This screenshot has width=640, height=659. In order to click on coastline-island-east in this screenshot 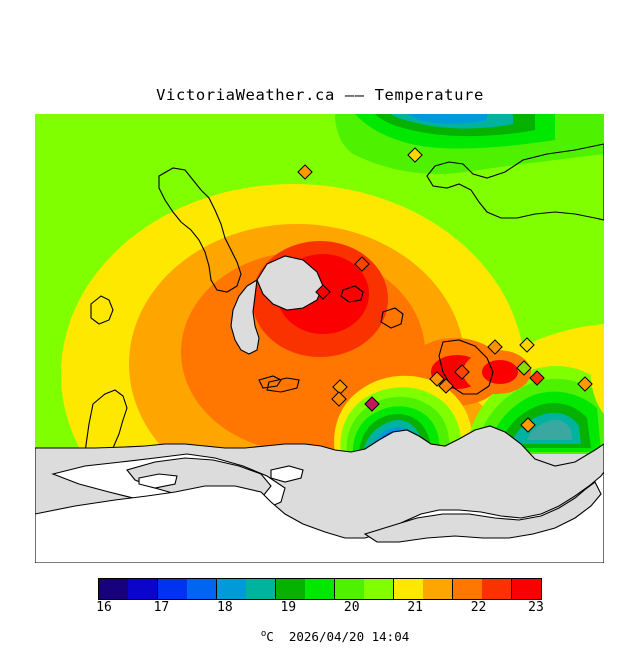, I will do `click(466, 367)`.